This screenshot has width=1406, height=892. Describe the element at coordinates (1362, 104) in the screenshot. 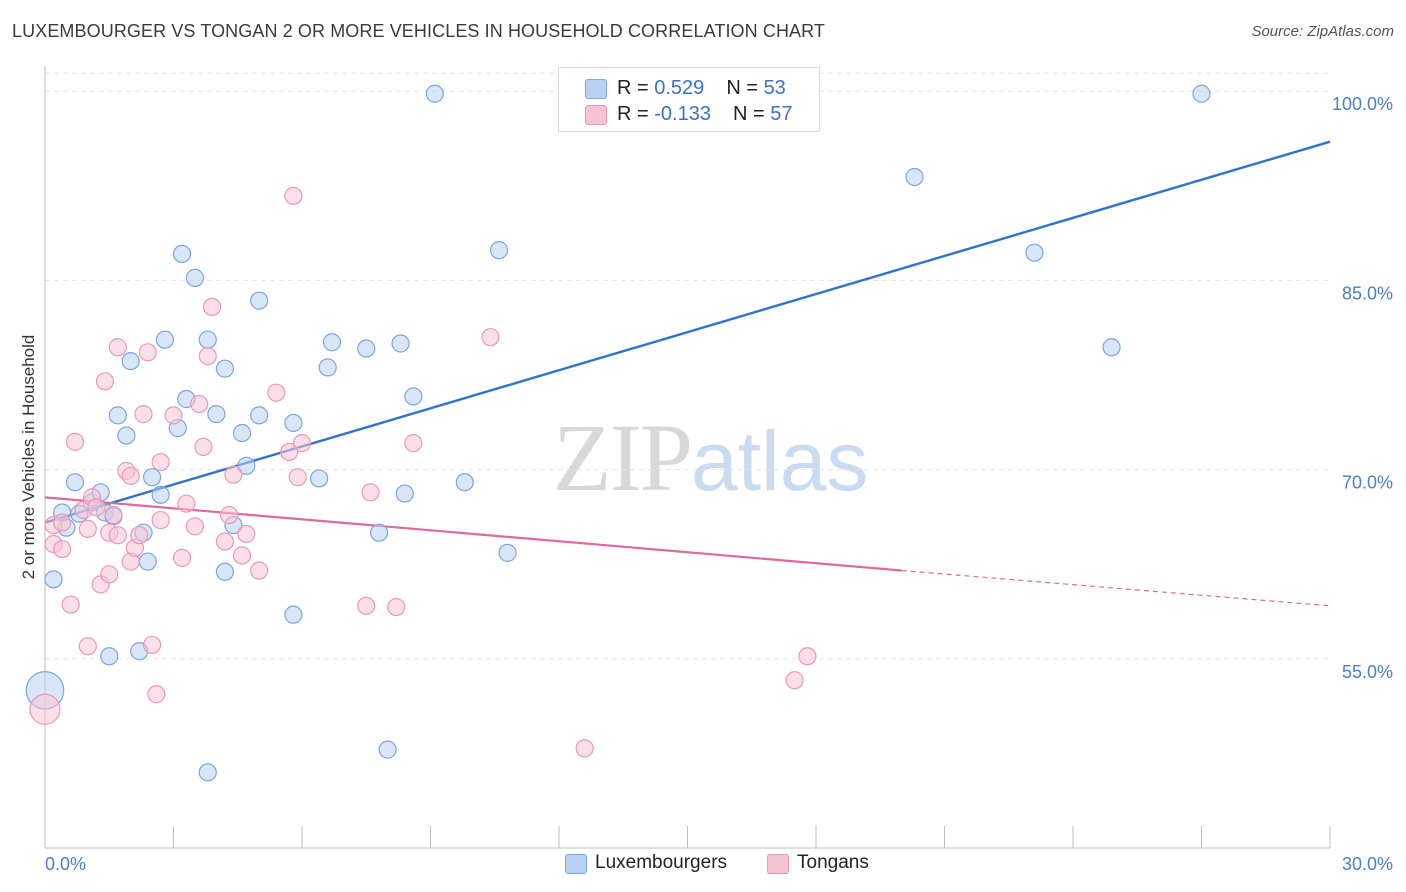

I see `y-tick-label: 100.0%` at that location.